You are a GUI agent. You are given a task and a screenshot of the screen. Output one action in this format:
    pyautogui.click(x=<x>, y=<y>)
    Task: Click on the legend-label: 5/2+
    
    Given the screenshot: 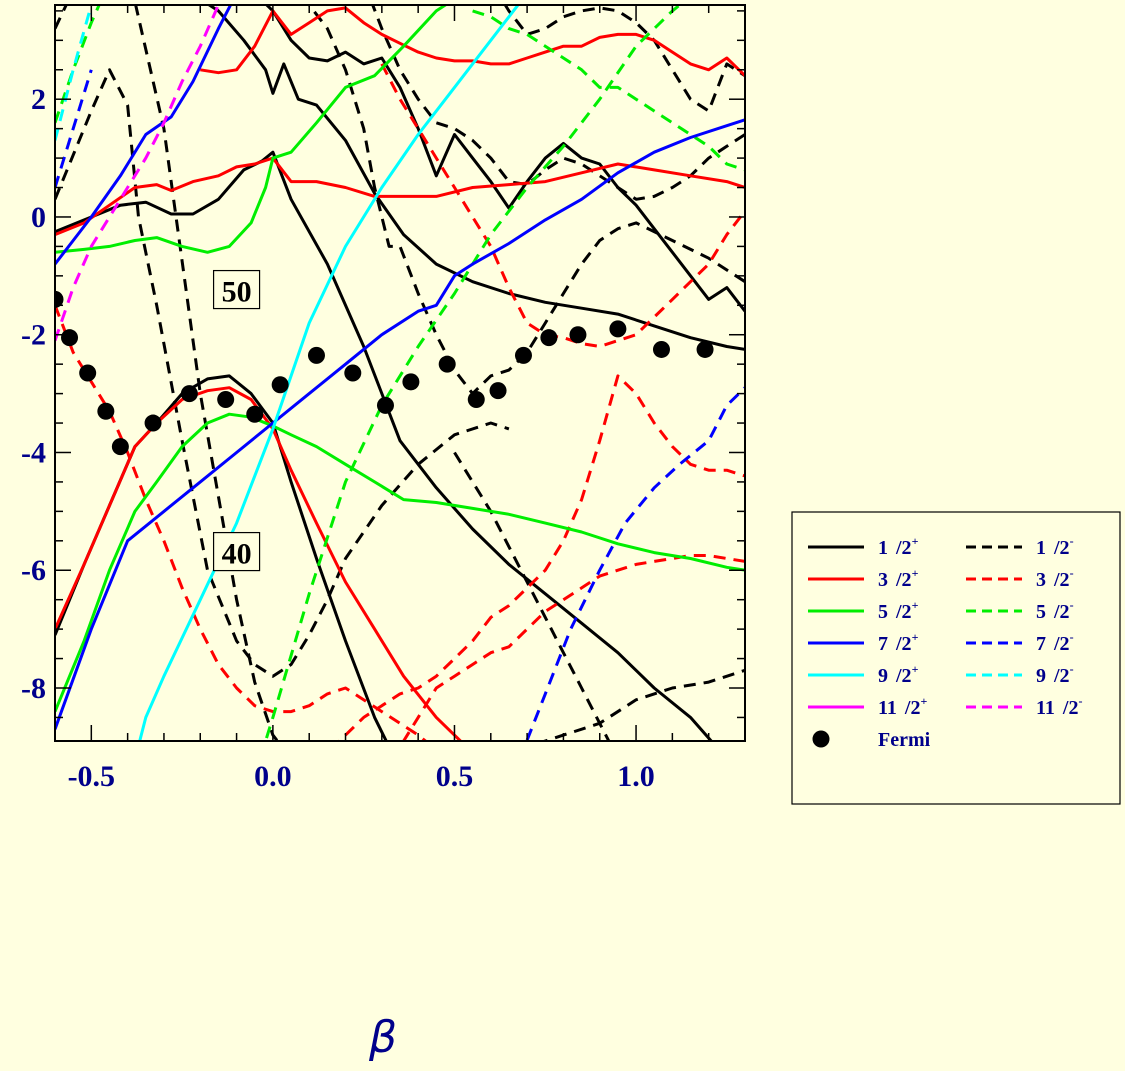 What is the action you would take?
    pyautogui.click(x=898, y=610)
    